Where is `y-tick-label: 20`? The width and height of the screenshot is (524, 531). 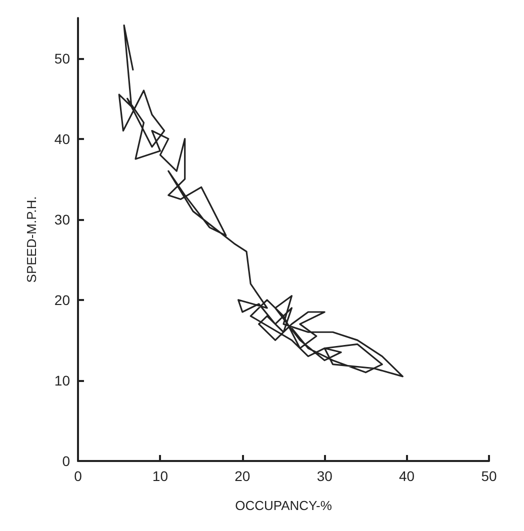
y-tick-label: 20 is located at coordinates (62, 300).